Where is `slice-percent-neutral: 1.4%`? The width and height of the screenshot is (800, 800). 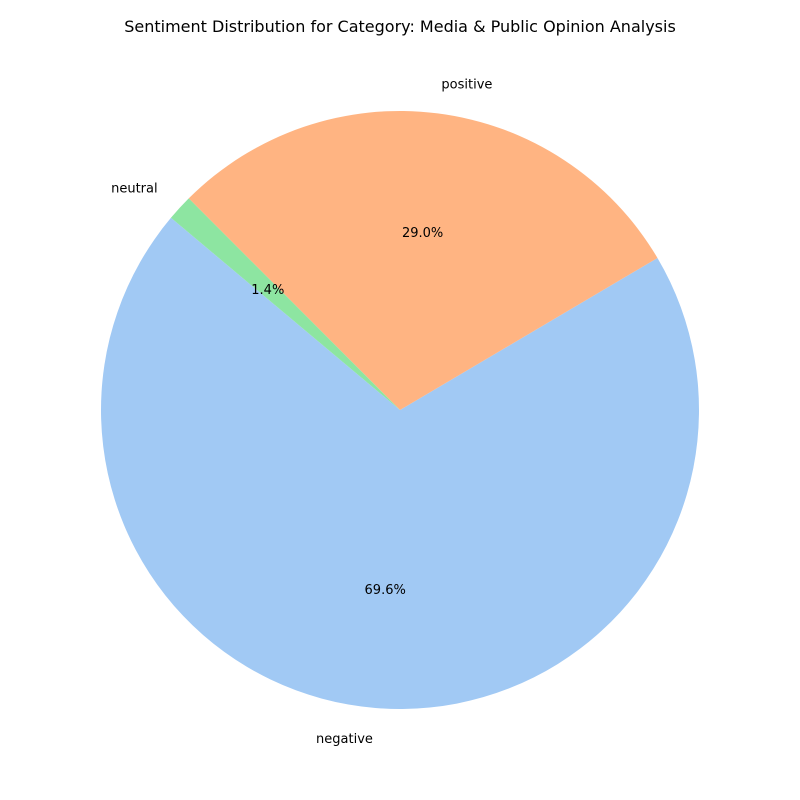 slice-percent-neutral: 1.4% is located at coordinates (267, 290).